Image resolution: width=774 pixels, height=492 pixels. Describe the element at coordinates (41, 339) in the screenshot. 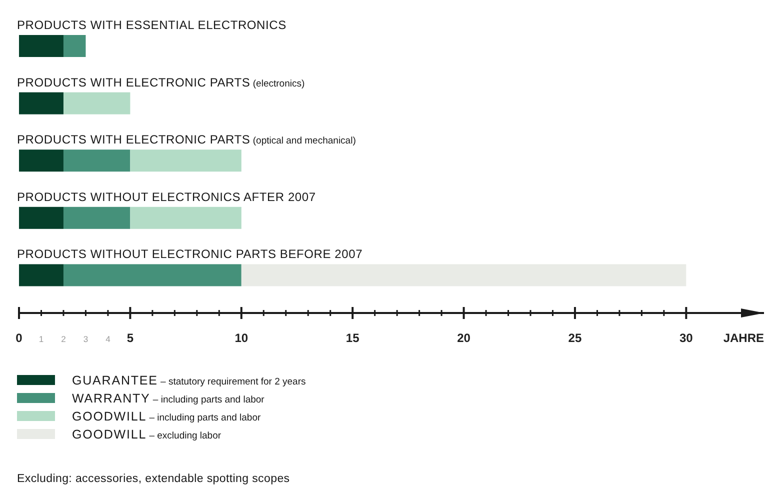

I see `x-tick-label: 1` at that location.